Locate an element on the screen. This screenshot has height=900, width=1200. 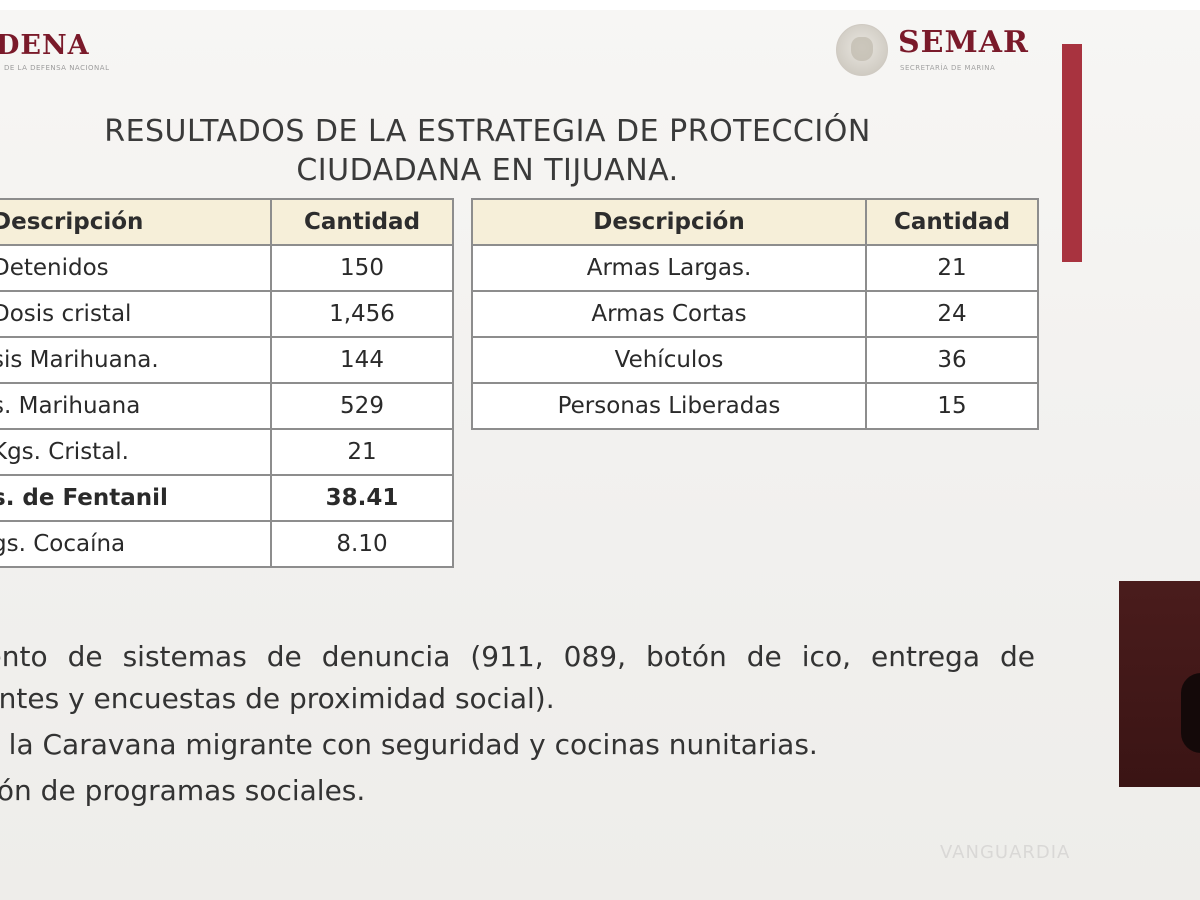
national-seal-icon is located at coordinates (862, 50).